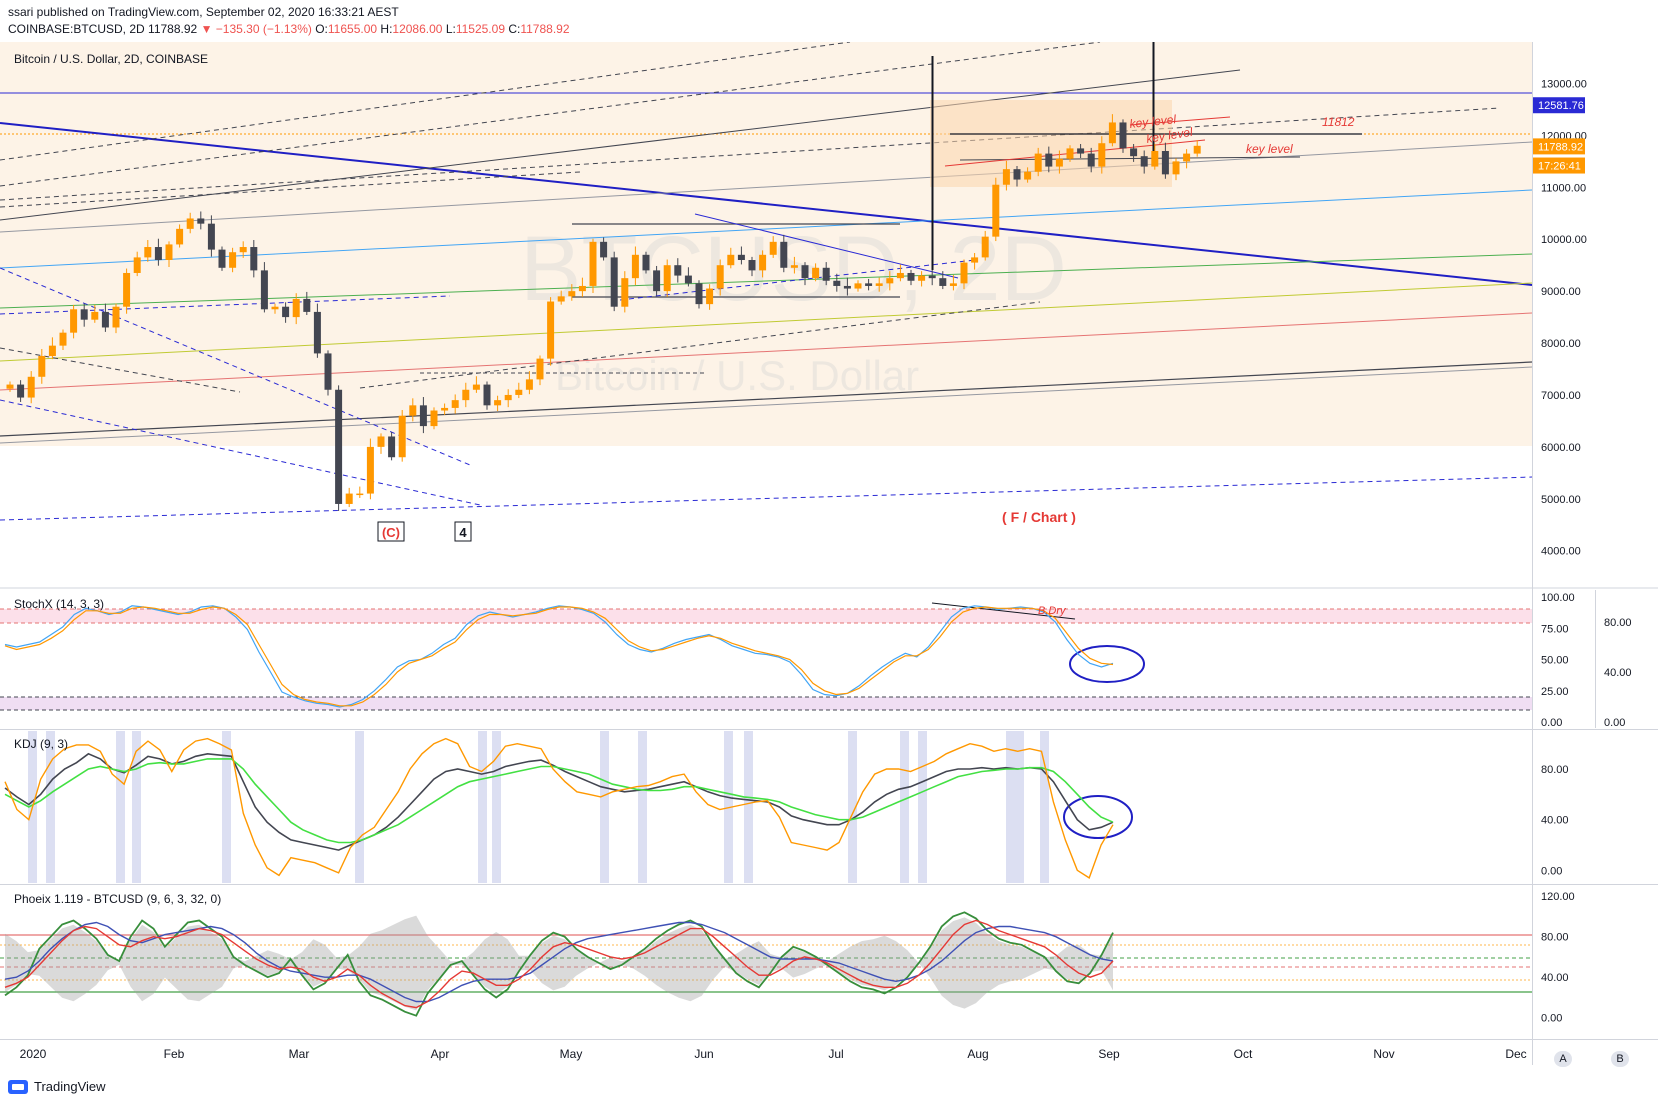  What do you see at coordinates (1039, 517) in the screenshot?
I see `f-chart-label: ( F / Chart )` at bounding box center [1039, 517].